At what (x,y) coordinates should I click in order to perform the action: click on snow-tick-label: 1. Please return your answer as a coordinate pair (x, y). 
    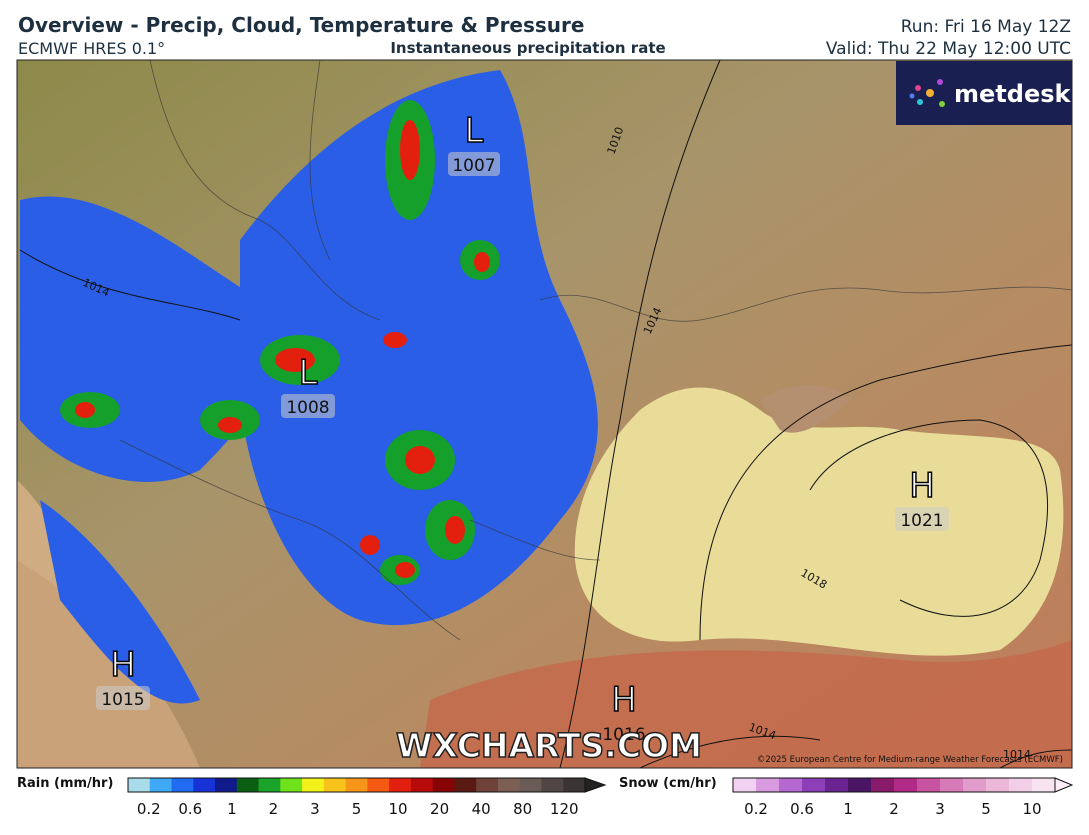
    Looking at the image, I should click on (848, 809).